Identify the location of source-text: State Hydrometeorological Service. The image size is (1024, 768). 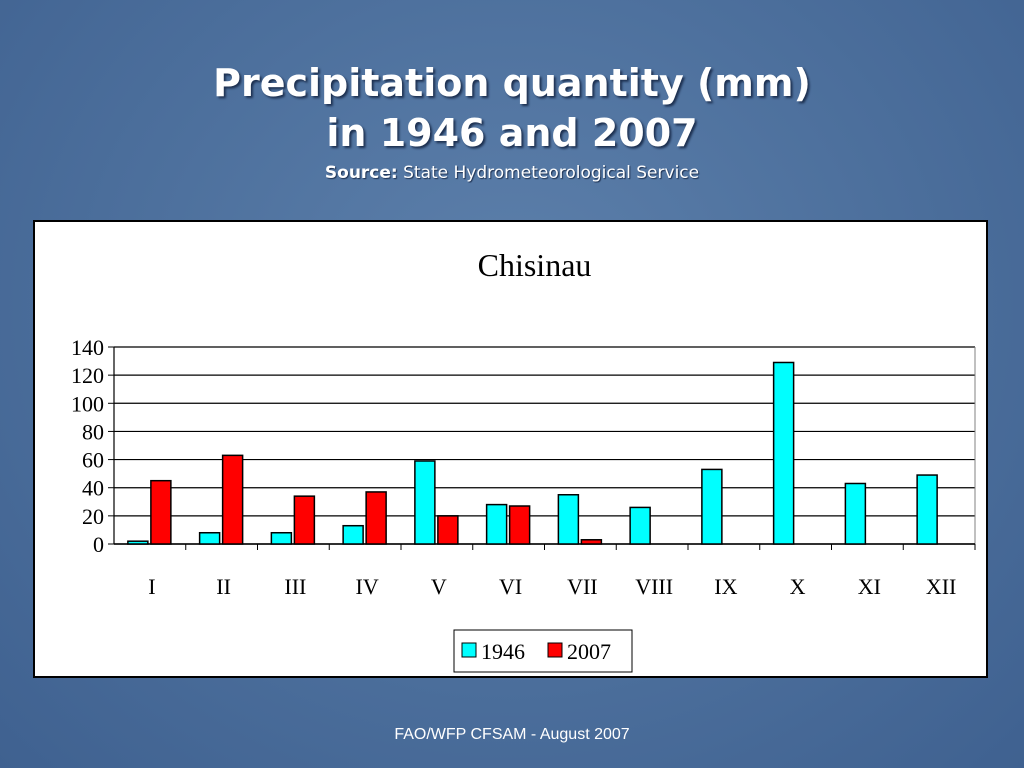
(551, 173).